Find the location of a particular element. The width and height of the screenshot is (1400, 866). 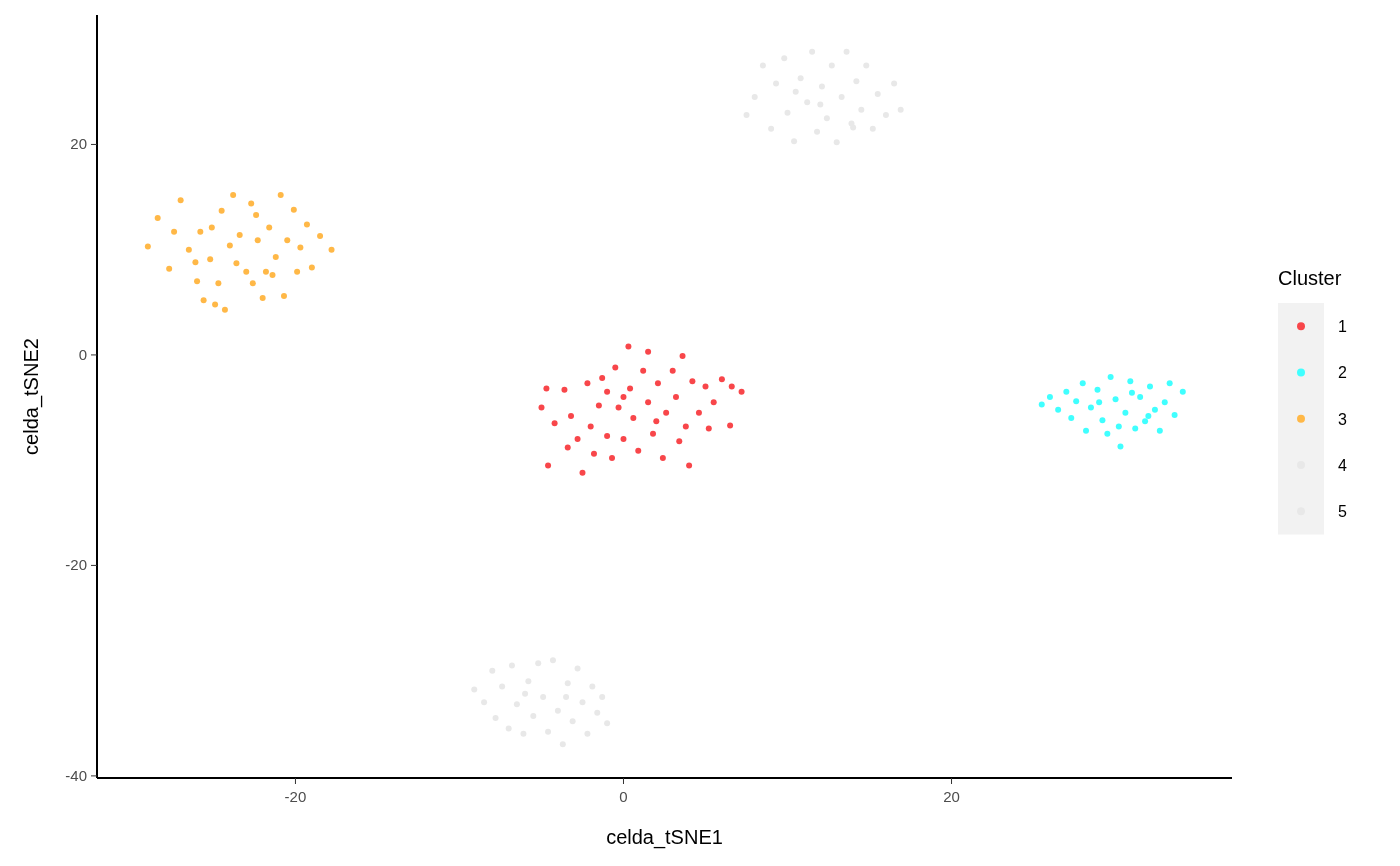

y-tick-label: -20 is located at coordinates (76, 565).